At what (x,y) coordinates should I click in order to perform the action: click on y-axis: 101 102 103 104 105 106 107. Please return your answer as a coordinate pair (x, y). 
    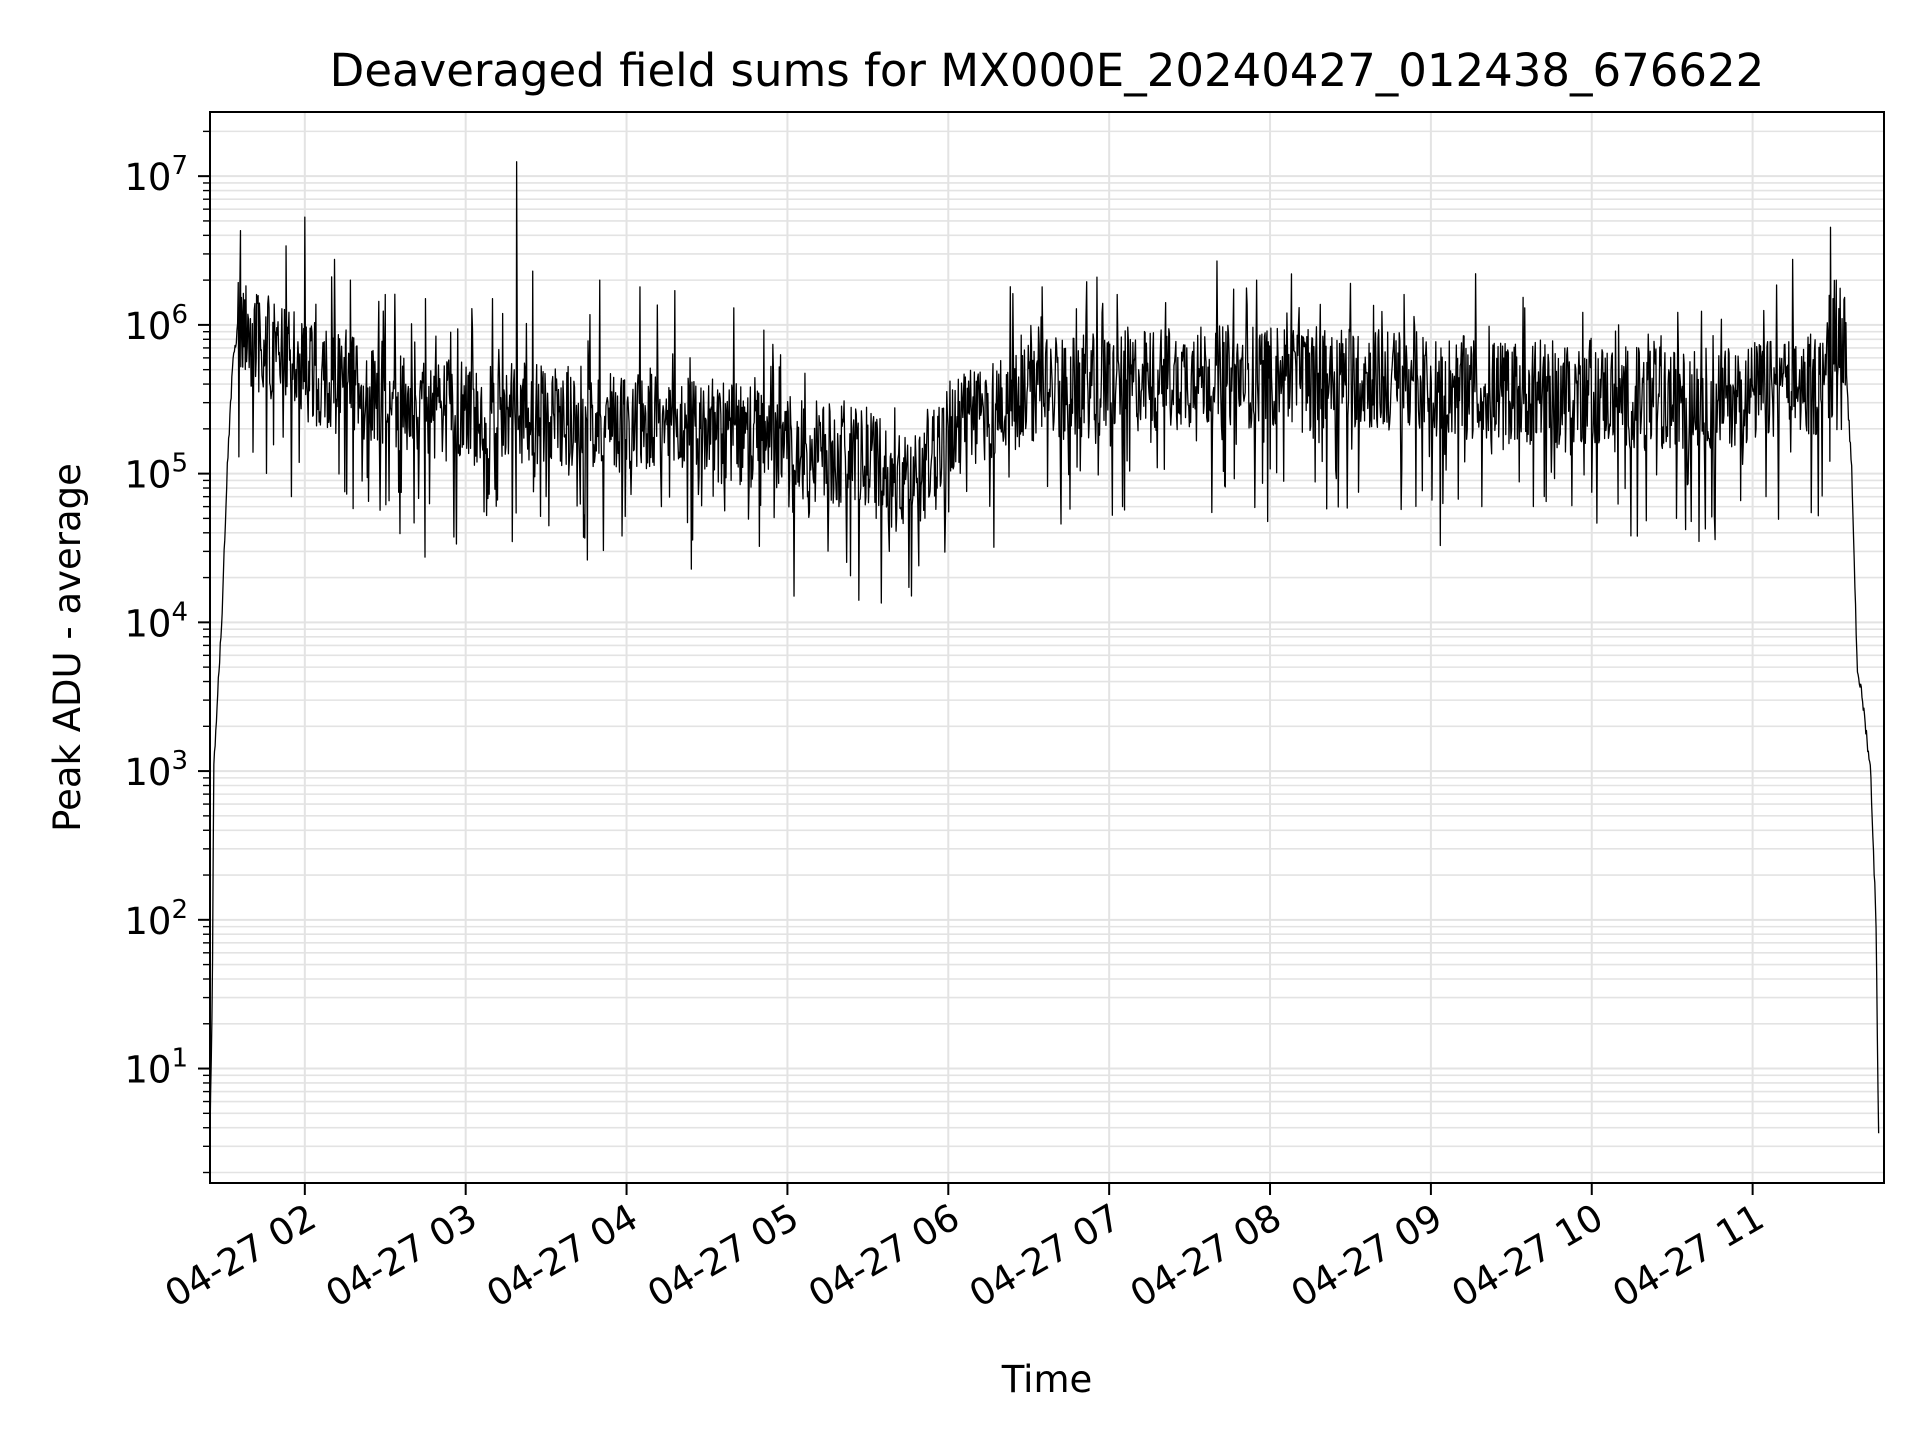
    Looking at the image, I should click on (167, 652).